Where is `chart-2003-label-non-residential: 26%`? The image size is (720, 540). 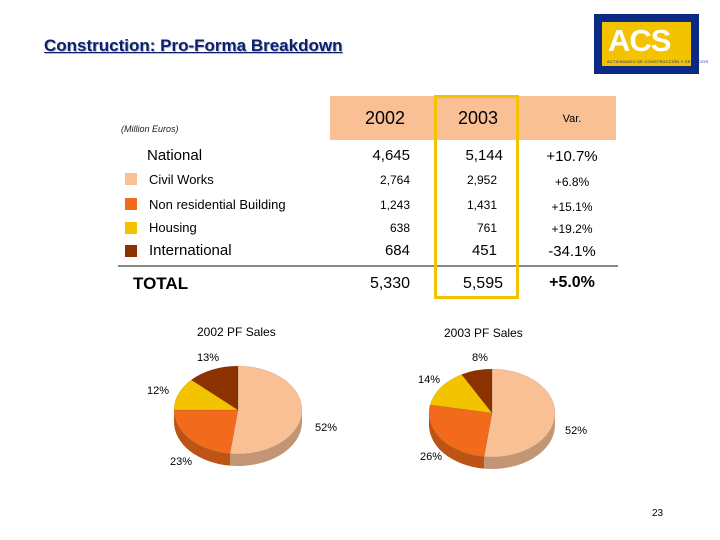 chart-2003-label-non-residential: 26% is located at coordinates (431, 457).